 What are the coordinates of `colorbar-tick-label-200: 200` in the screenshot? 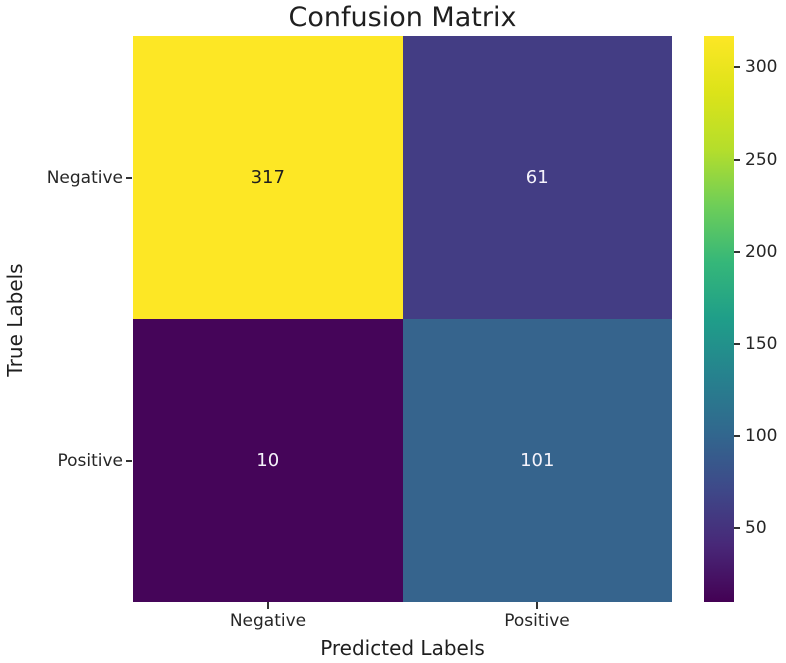 It's located at (761, 252).